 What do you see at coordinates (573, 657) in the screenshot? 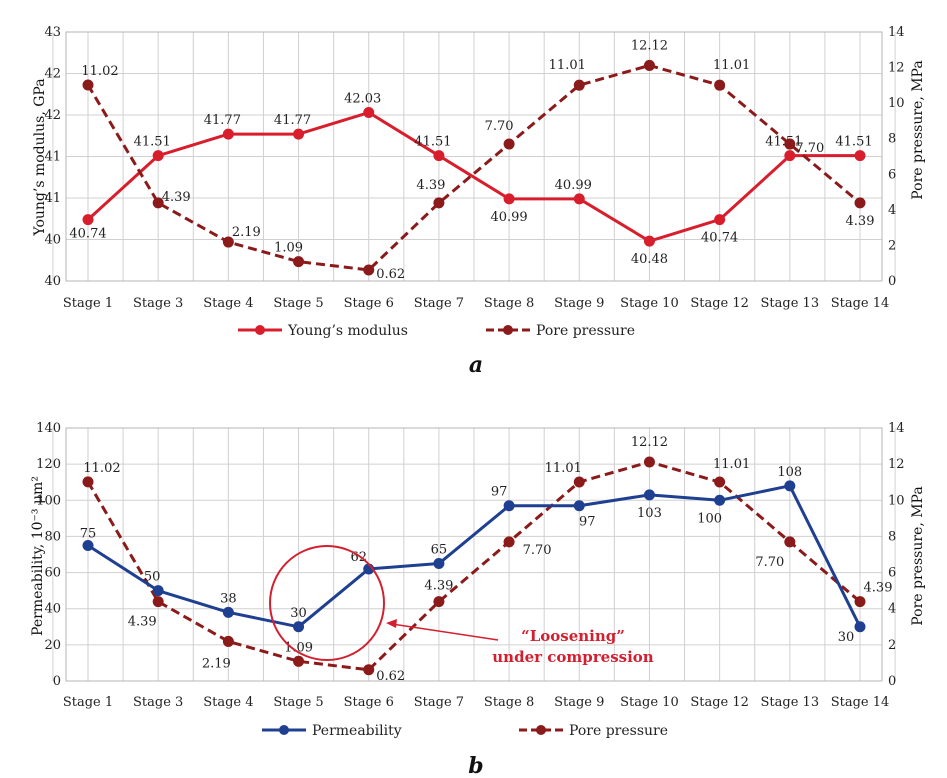
I see `annotation-line-2: under compression` at bounding box center [573, 657].